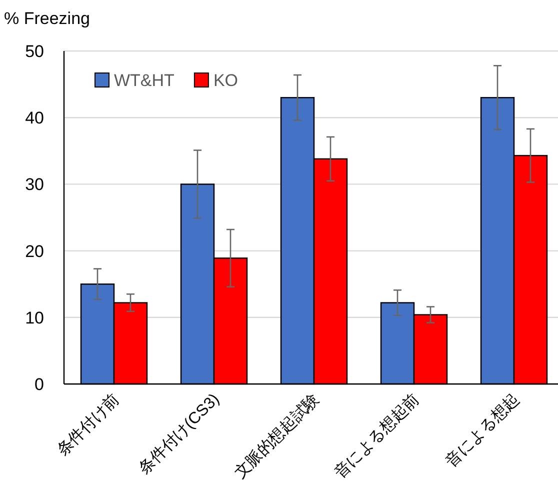 Image resolution: width=558 pixels, height=499 pixels. Describe the element at coordinates (34, 51) in the screenshot. I see `y-tick-label: 50` at that location.